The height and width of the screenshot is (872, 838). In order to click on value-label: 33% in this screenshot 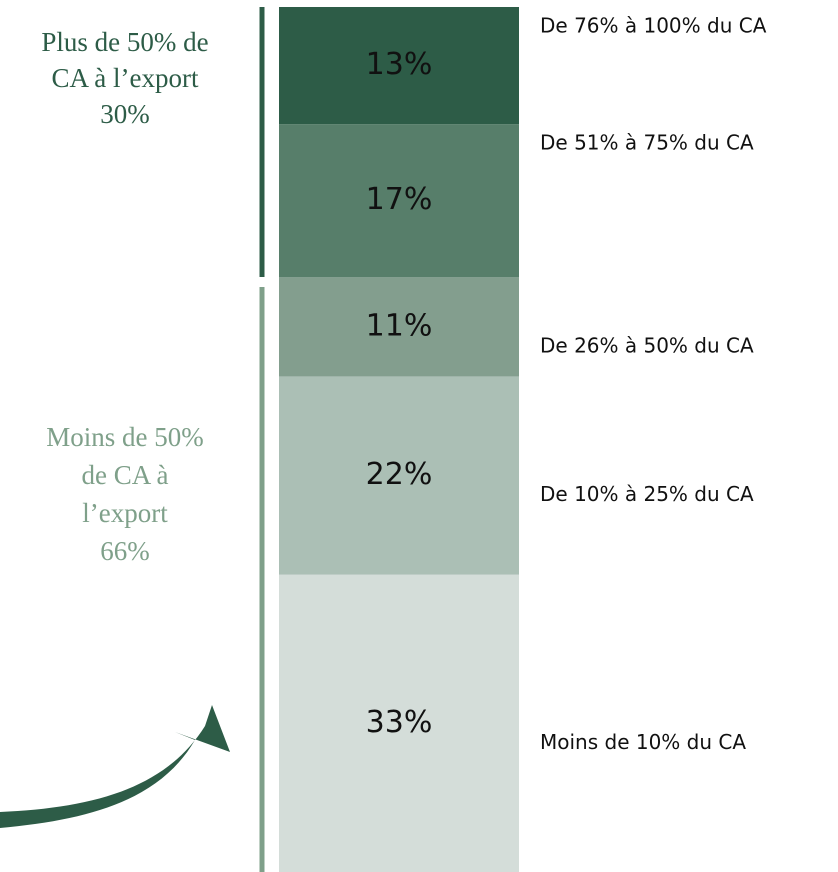, I will do `click(399, 722)`.